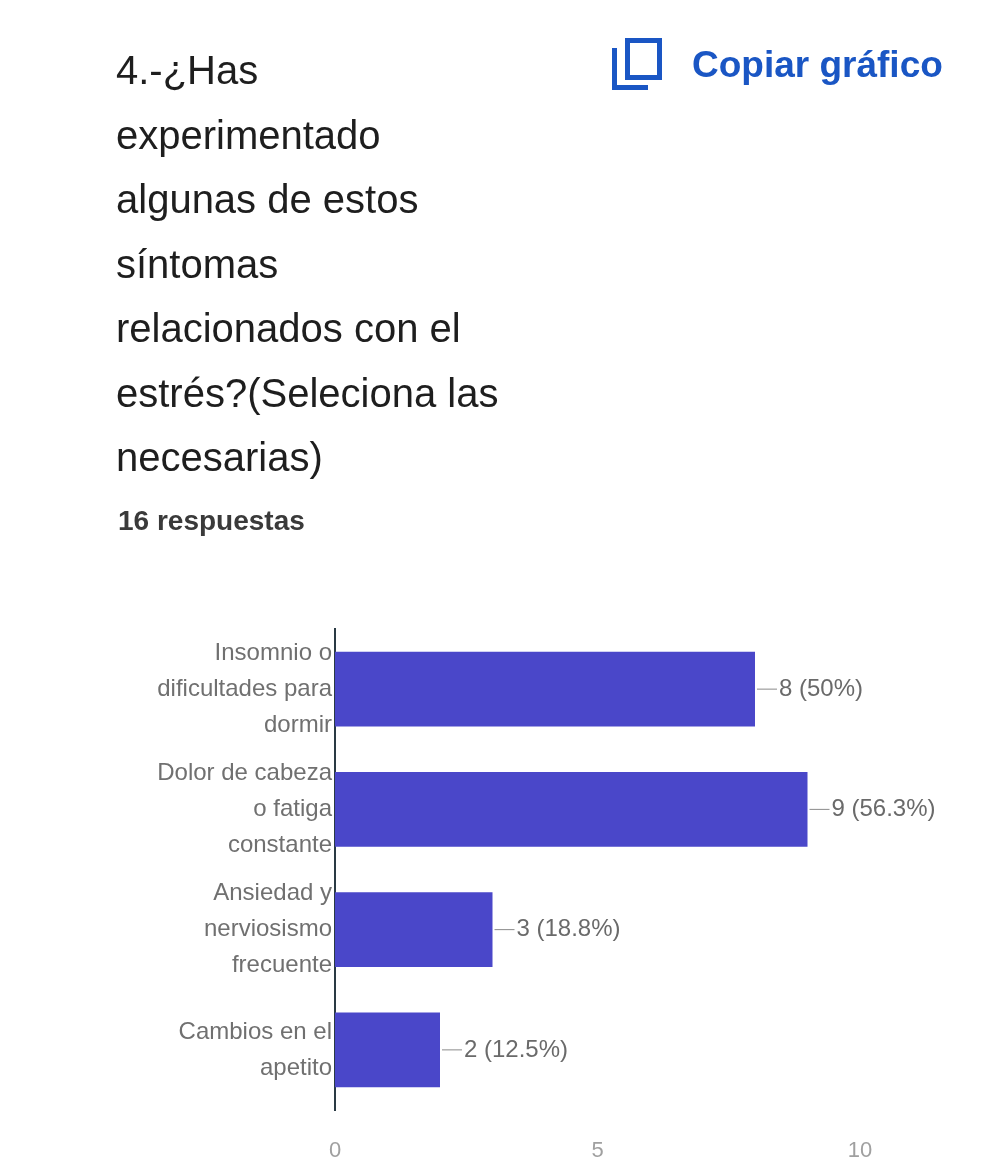 Image resolution: width=1007 pixels, height=1173 pixels. I want to click on data-label: 2 (12.5%), so click(516, 1048).